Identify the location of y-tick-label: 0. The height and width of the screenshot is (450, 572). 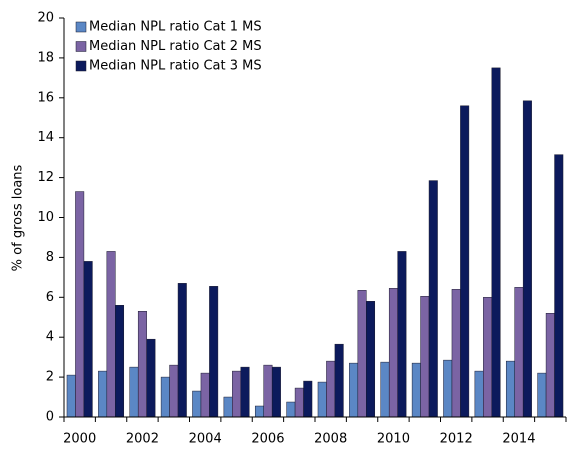
(50, 417).